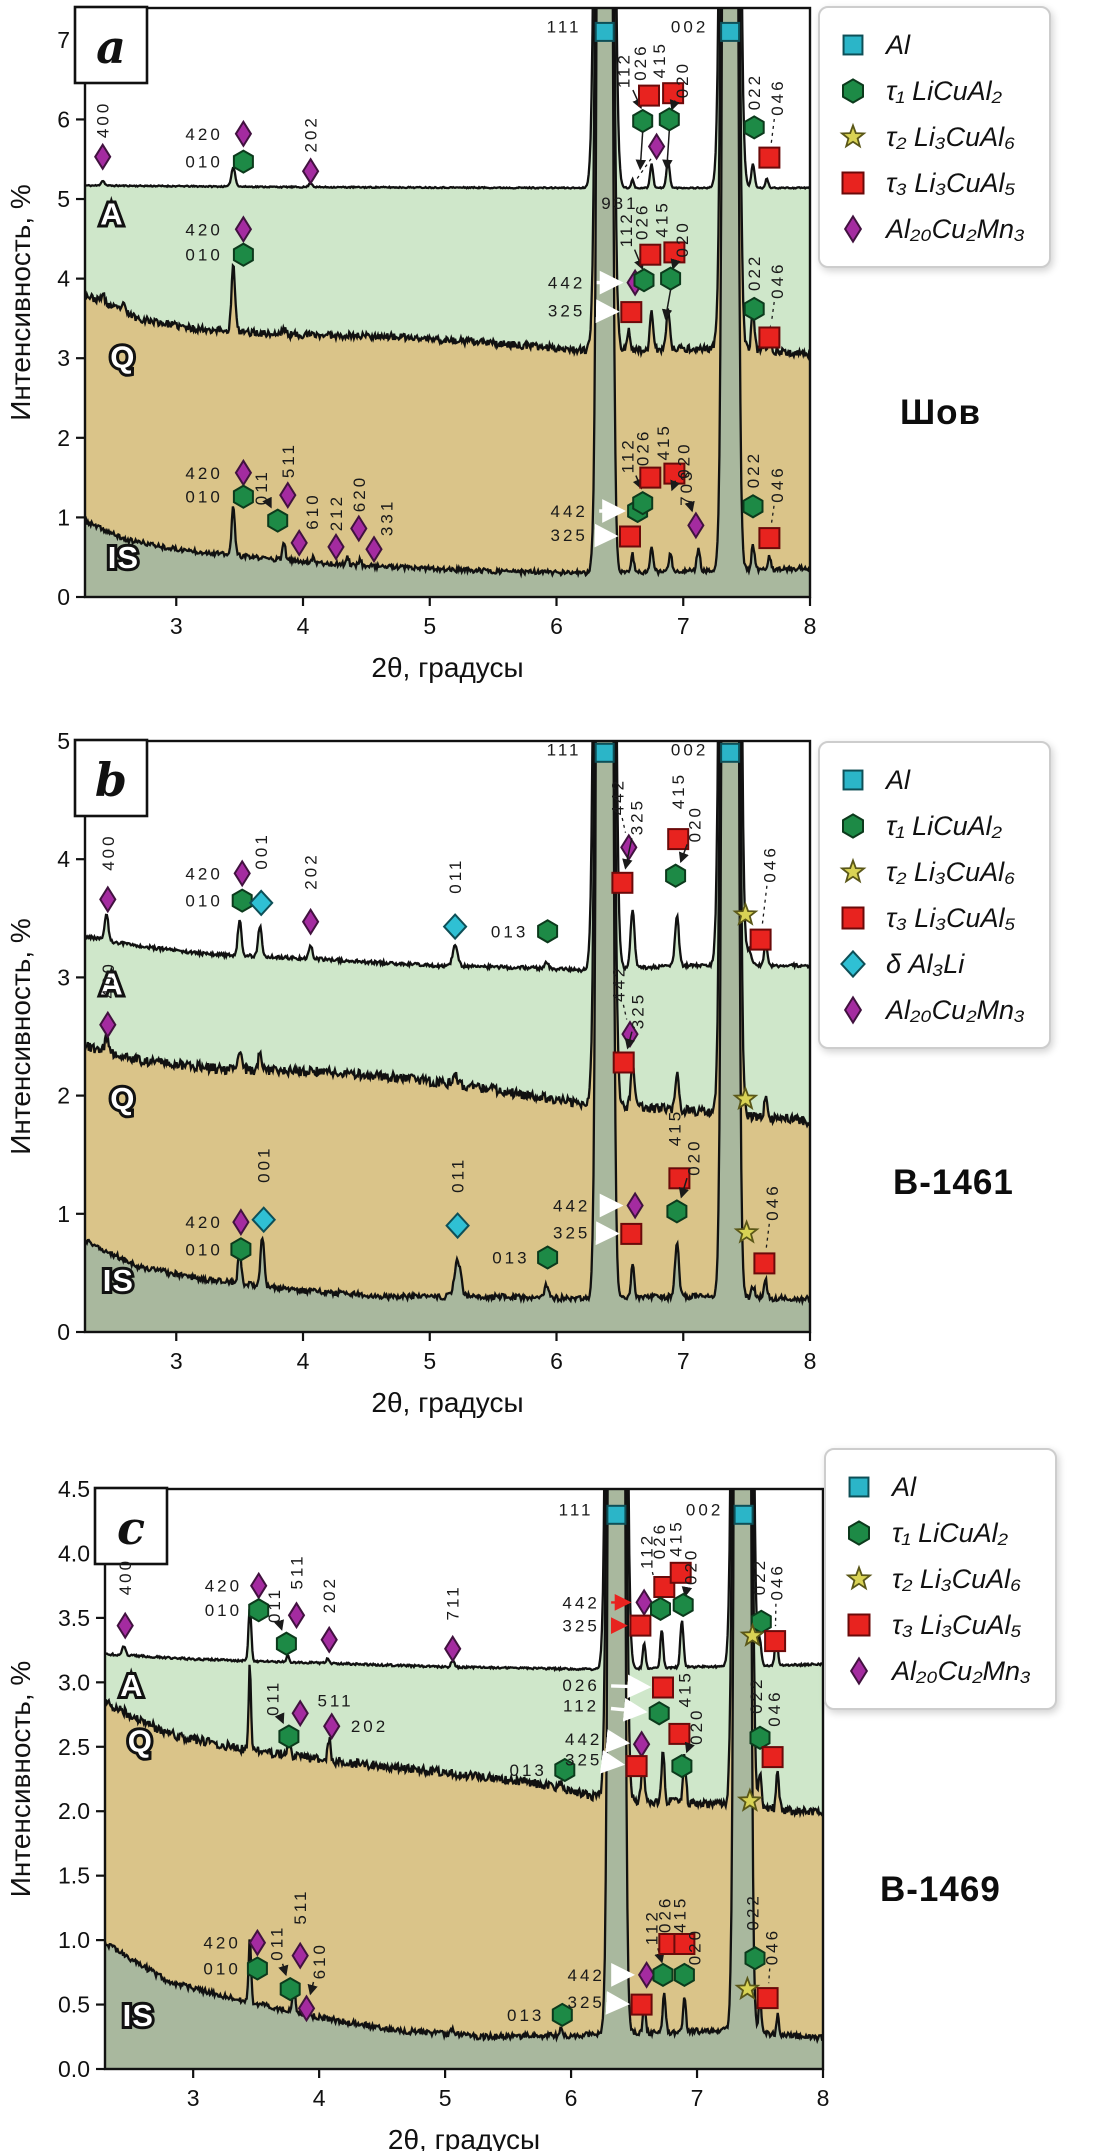  Describe the element at coordinates (136, 1850) in the screenshot. I see `curve-labels: AQ IS` at that location.